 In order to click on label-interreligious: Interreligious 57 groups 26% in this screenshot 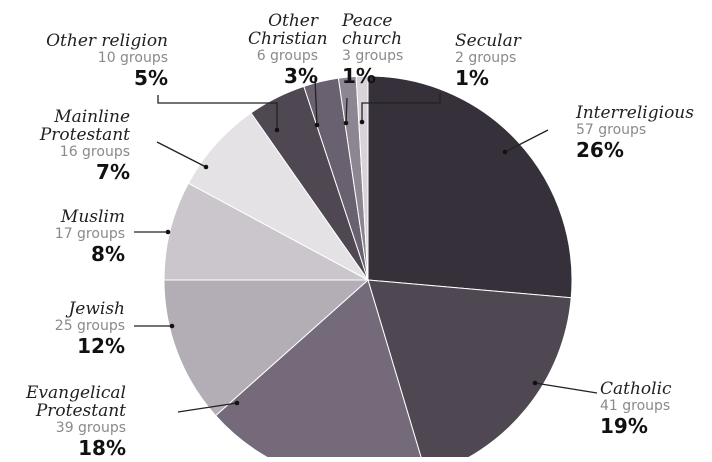, I will do `click(635, 132)`.